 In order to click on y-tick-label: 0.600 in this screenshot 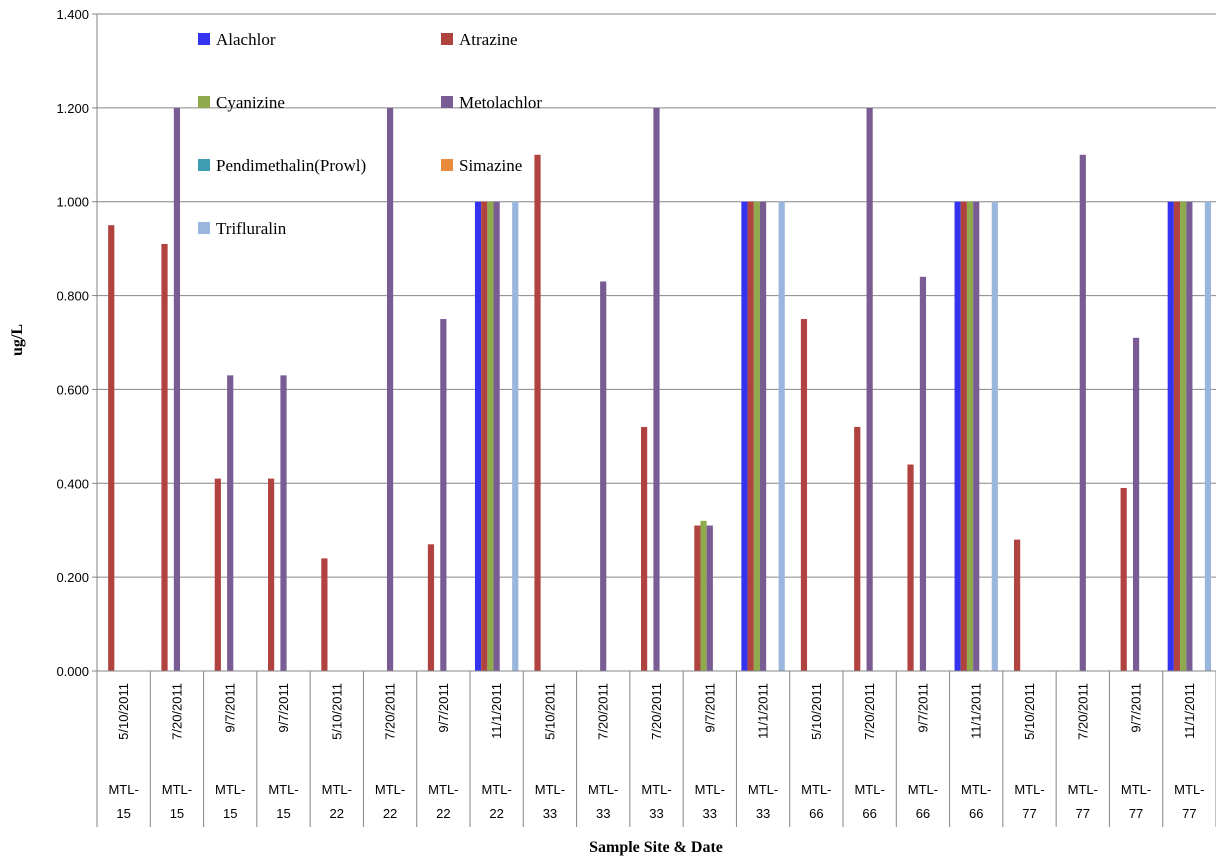, I will do `click(72, 389)`.